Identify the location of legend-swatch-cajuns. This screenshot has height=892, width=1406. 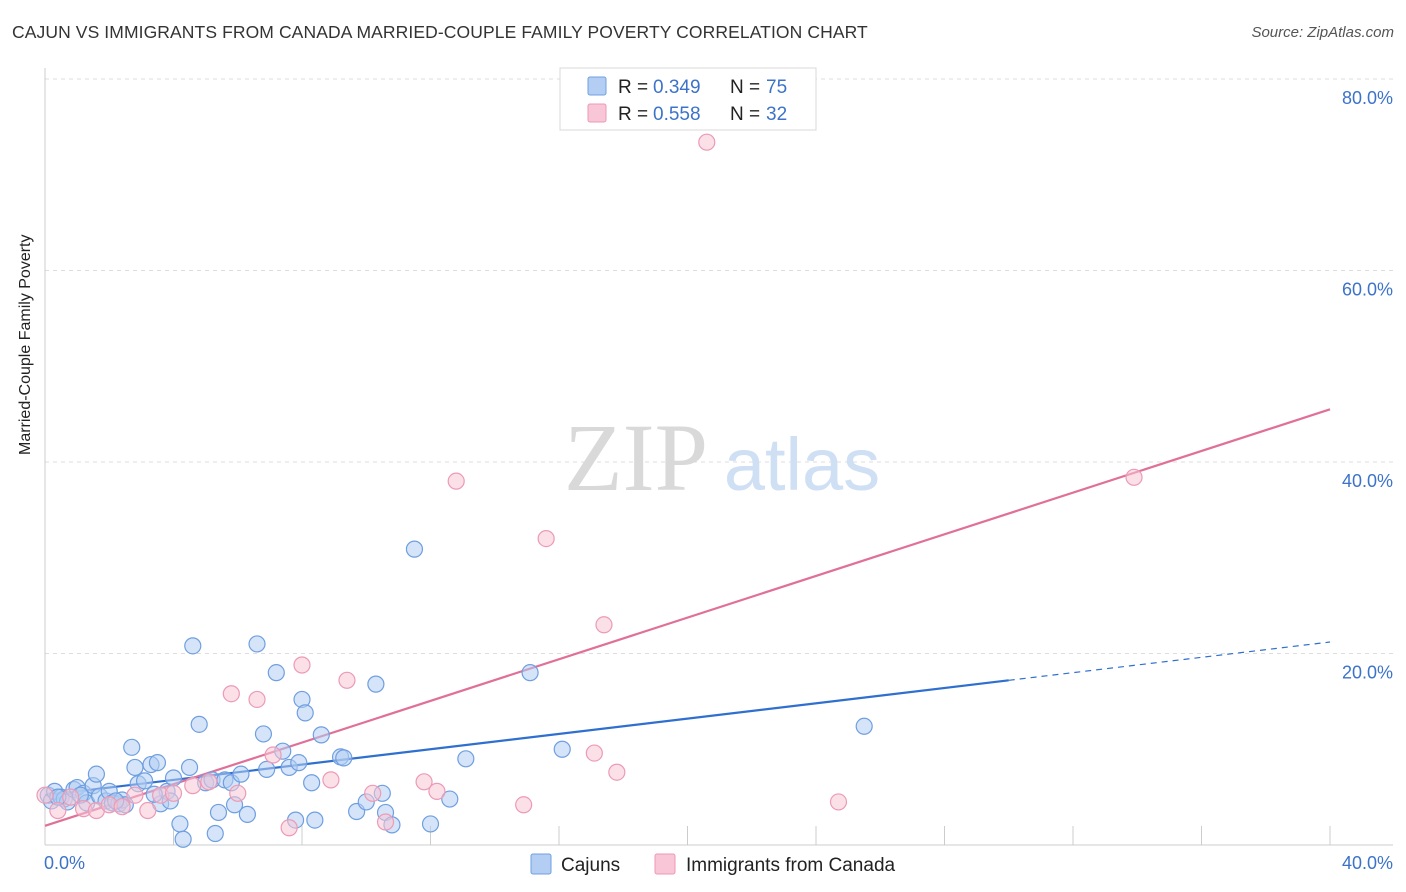
(597, 86).